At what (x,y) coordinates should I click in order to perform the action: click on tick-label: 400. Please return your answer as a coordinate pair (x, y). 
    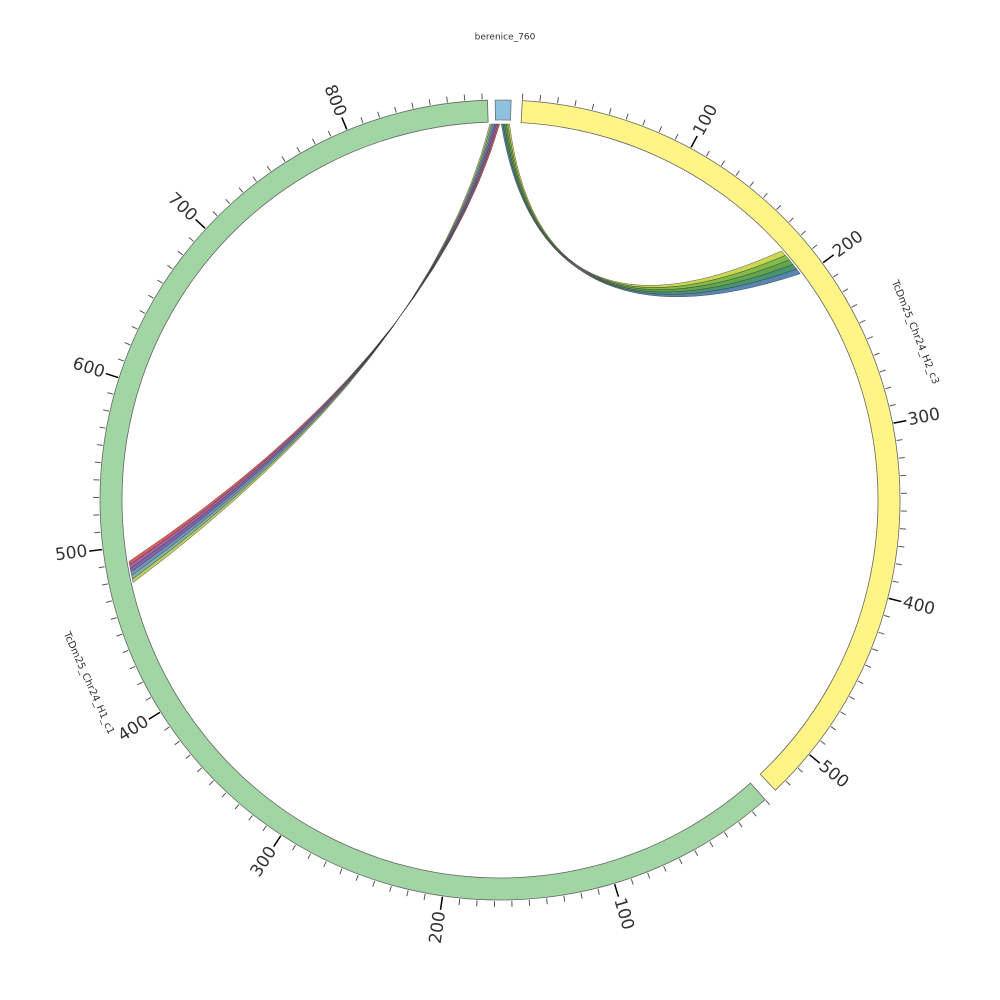
    Looking at the image, I should click on (919, 605).